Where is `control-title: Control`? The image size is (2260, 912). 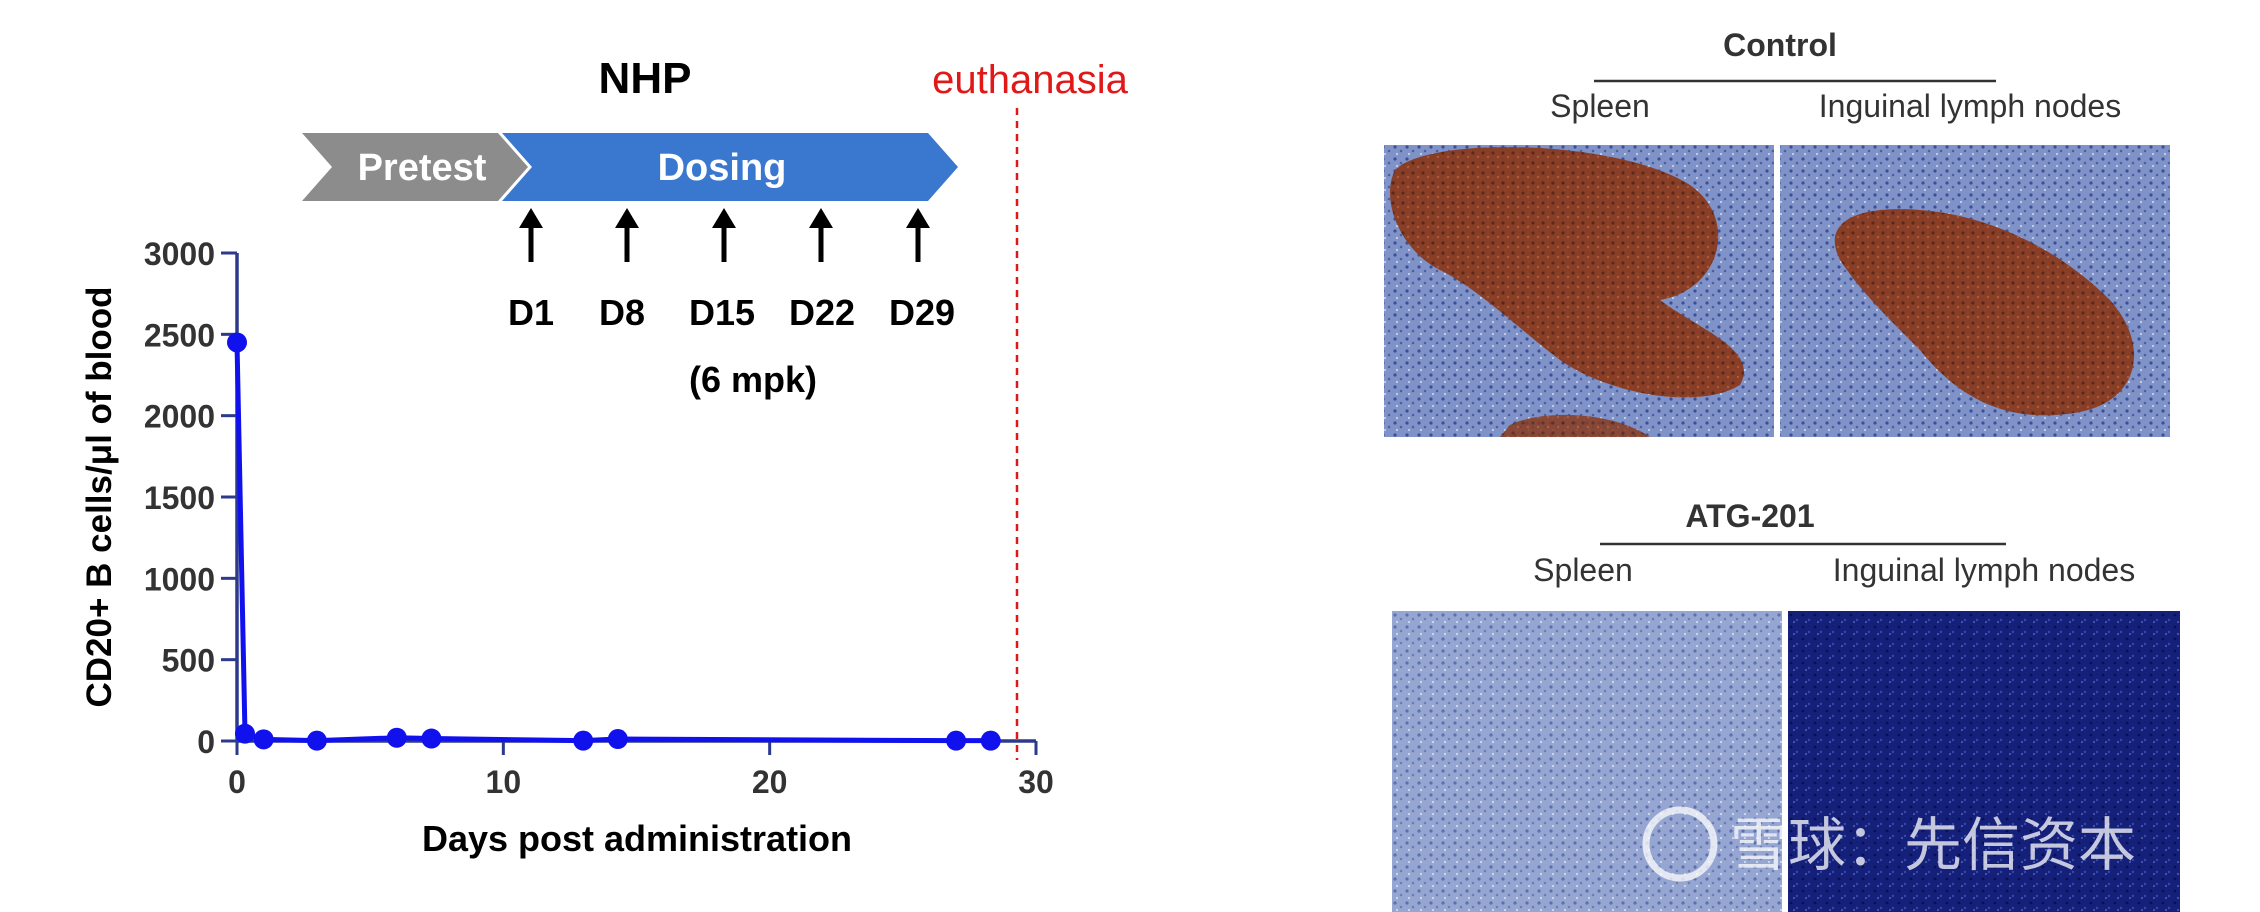 control-title: Control is located at coordinates (1780, 45).